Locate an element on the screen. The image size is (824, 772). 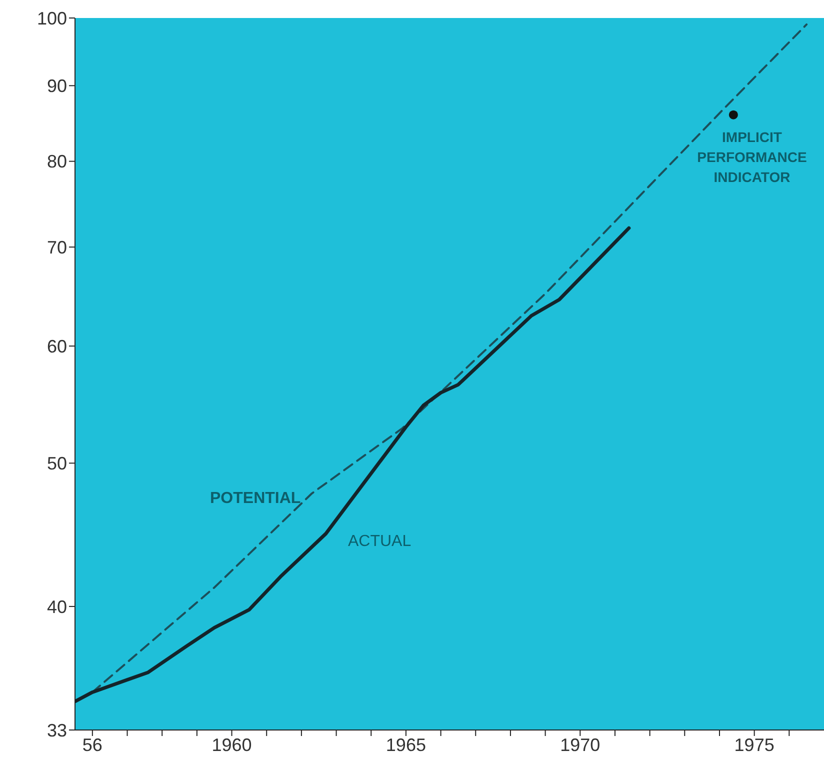
x-tick-label: 56 is located at coordinates (92, 744).